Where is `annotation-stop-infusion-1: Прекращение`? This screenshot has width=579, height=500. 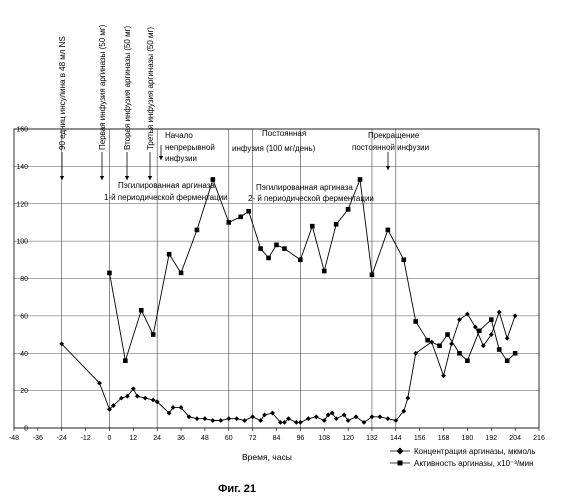 annotation-stop-infusion-1: Прекращение is located at coordinates (394, 135).